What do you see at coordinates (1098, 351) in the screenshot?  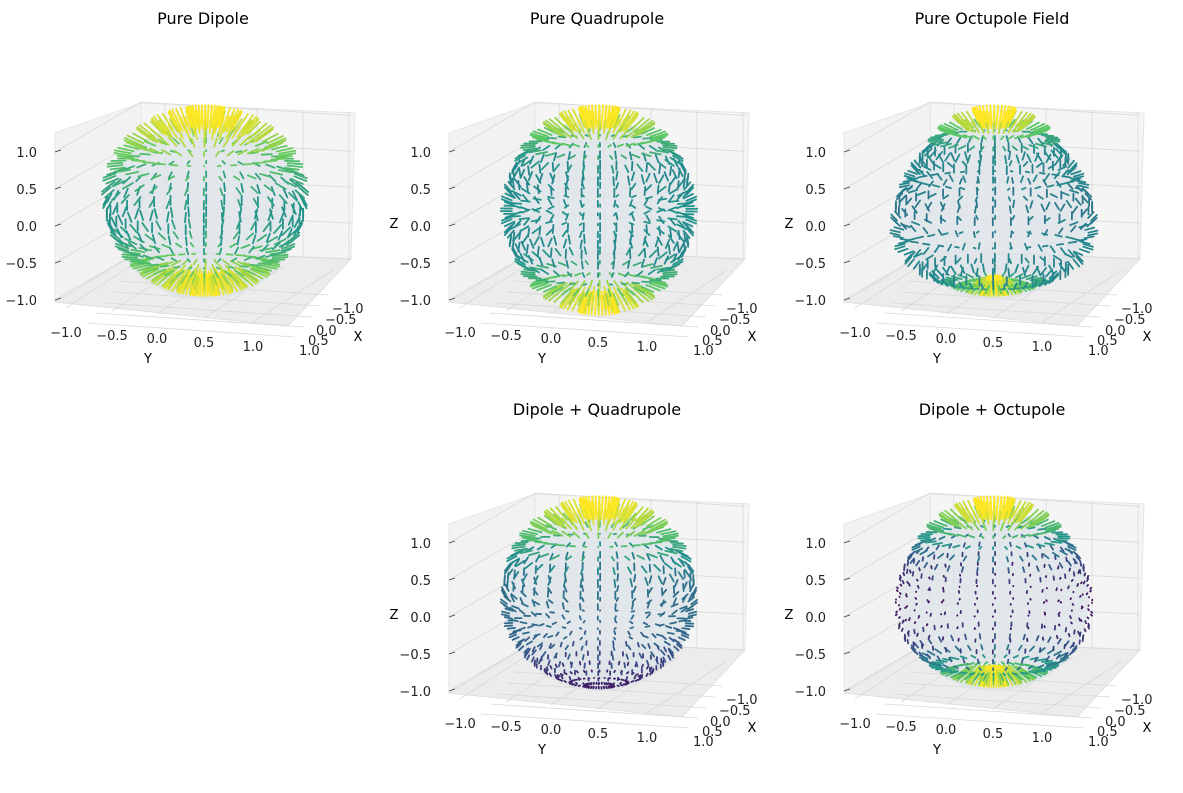 I see `x-tick-label: 1.0` at bounding box center [1098, 351].